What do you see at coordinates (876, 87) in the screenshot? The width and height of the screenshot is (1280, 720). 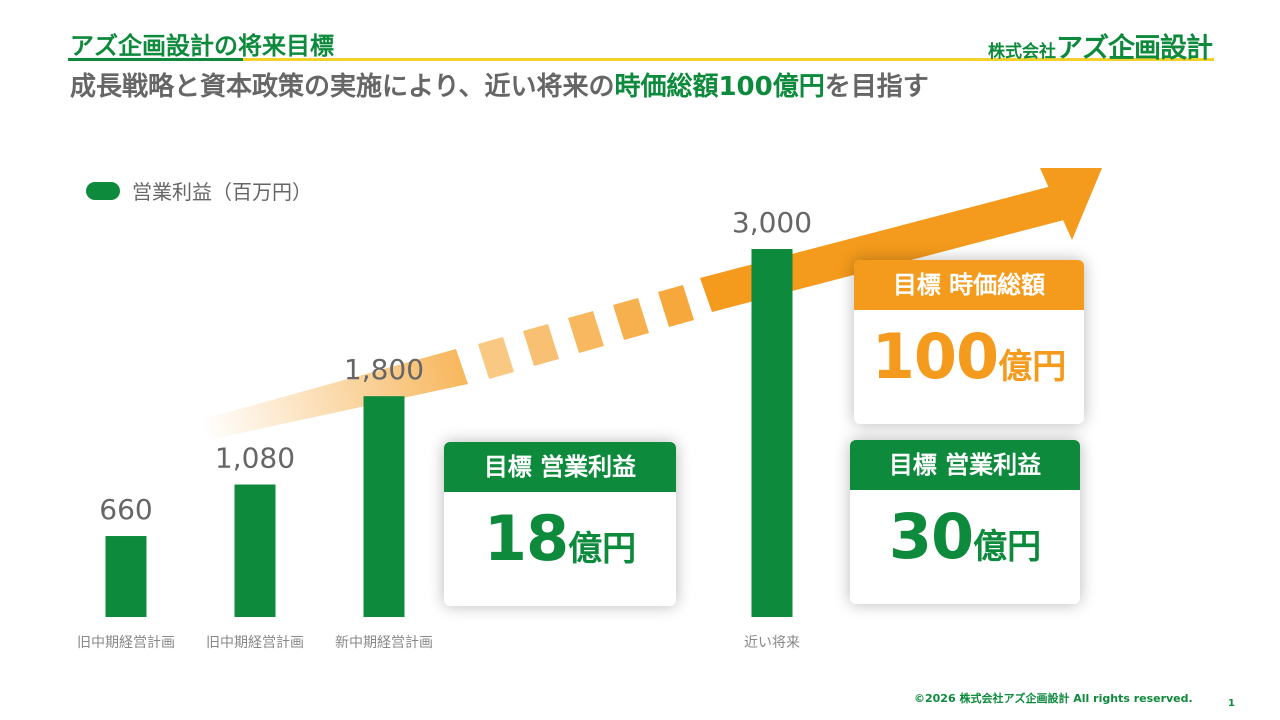 I see `subtitle-post: を目指す` at bounding box center [876, 87].